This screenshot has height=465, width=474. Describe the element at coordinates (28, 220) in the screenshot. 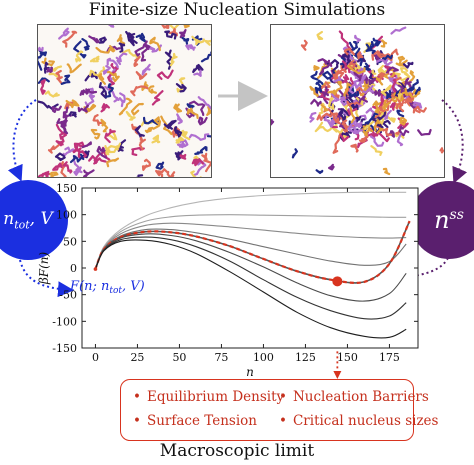

I see `system-parameters-label: ntot, V` at that location.